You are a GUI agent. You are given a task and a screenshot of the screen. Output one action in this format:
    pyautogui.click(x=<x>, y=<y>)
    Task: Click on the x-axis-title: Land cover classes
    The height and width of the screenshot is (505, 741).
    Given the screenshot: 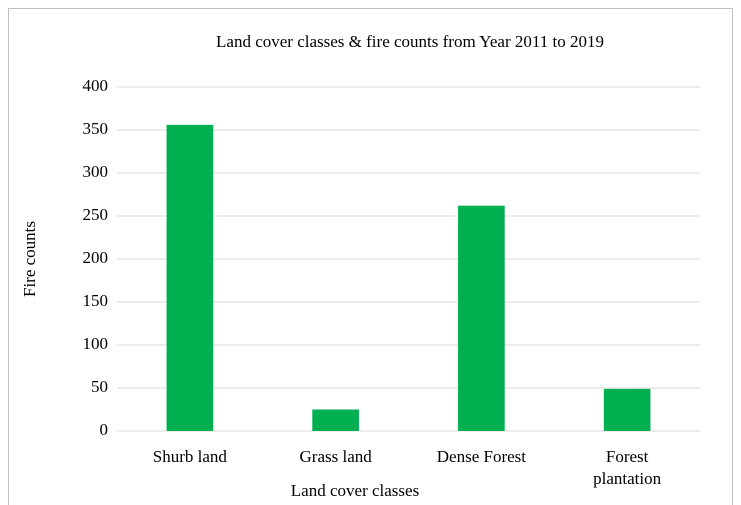 What is the action you would take?
    pyautogui.click(x=355, y=490)
    